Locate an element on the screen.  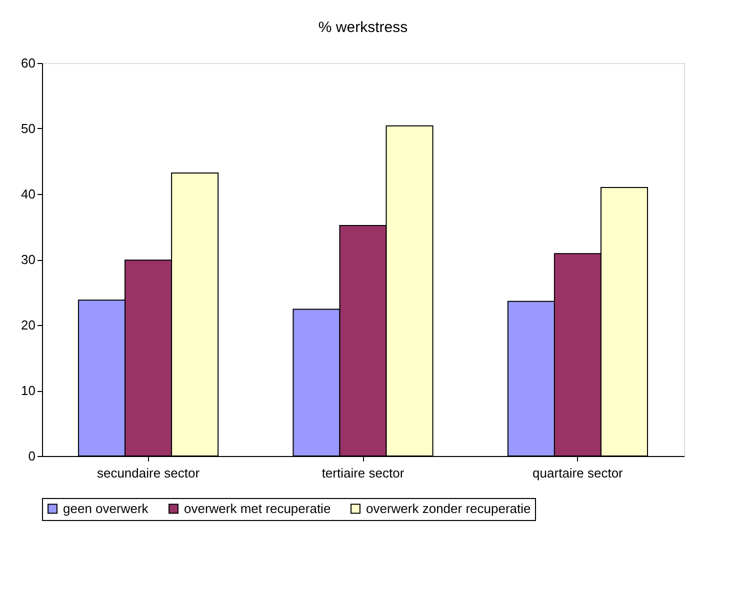
x-tick-label: tertiaire sector is located at coordinates (363, 473).